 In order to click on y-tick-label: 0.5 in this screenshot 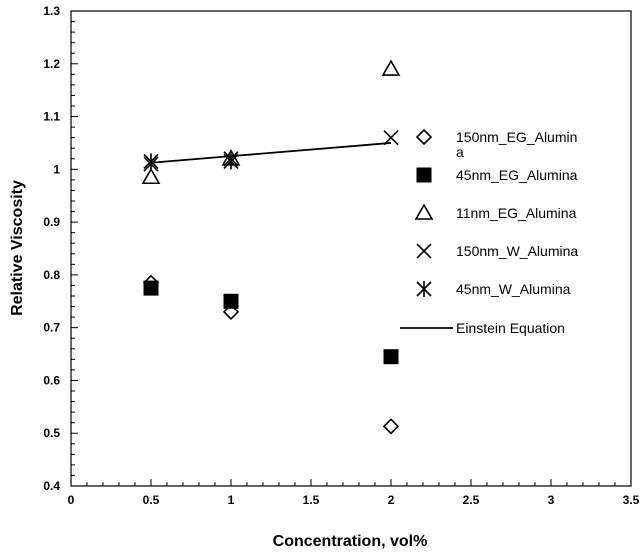, I will do `click(51, 433)`.